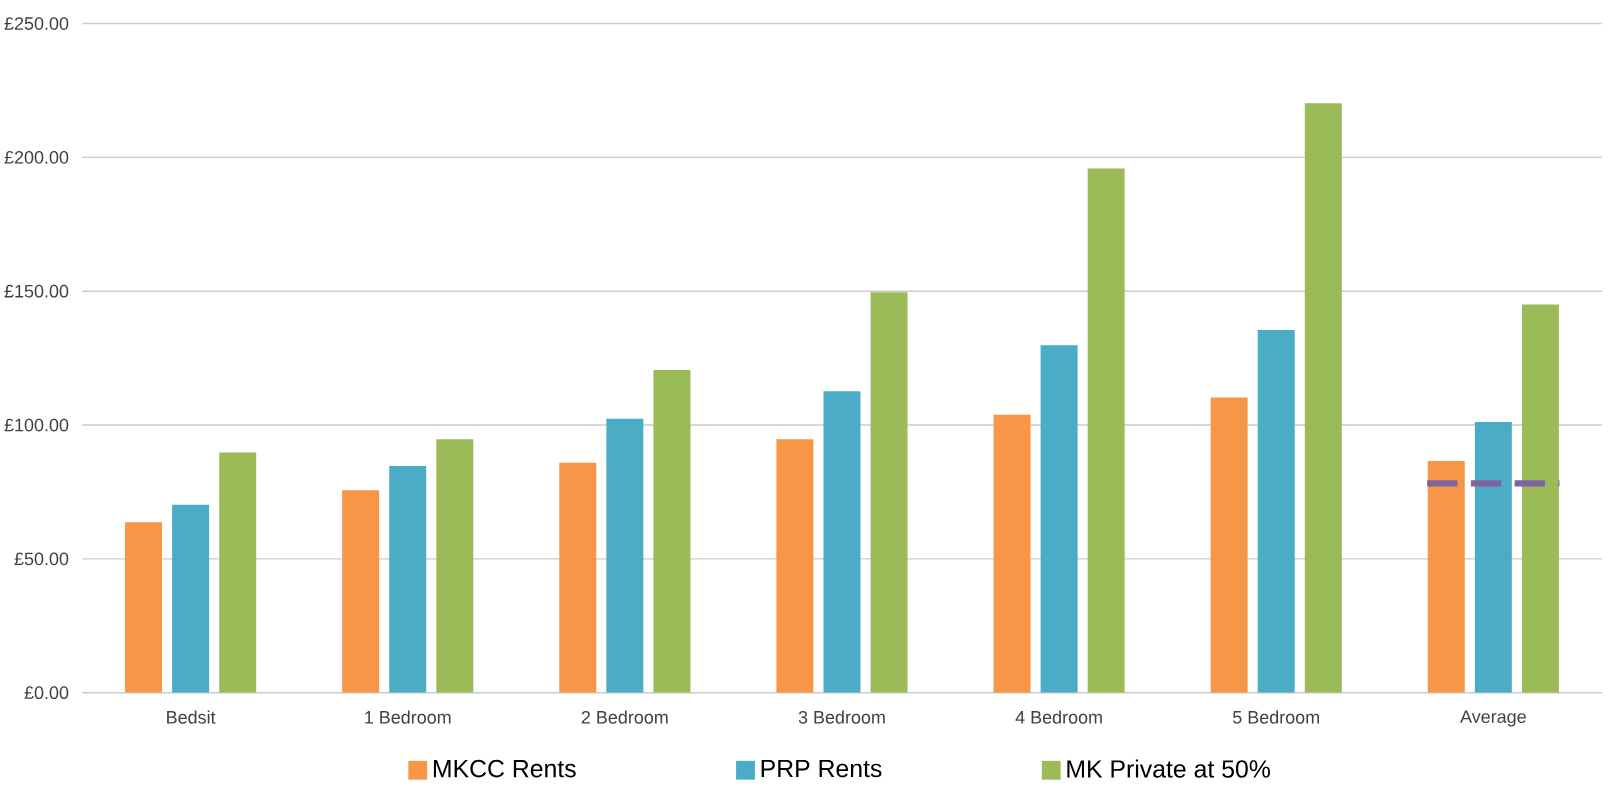 The height and width of the screenshot is (799, 1614). I want to click on y-tick-label: £150.00, so click(36, 291).